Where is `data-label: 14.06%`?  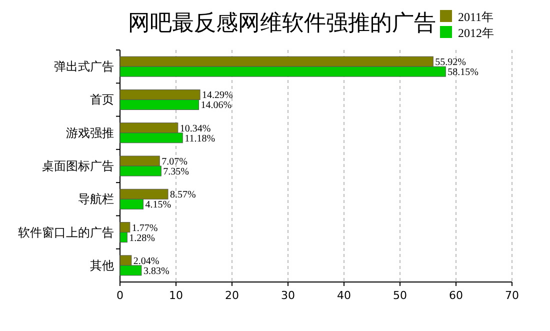 data-label: 14.06% is located at coordinates (216, 106).